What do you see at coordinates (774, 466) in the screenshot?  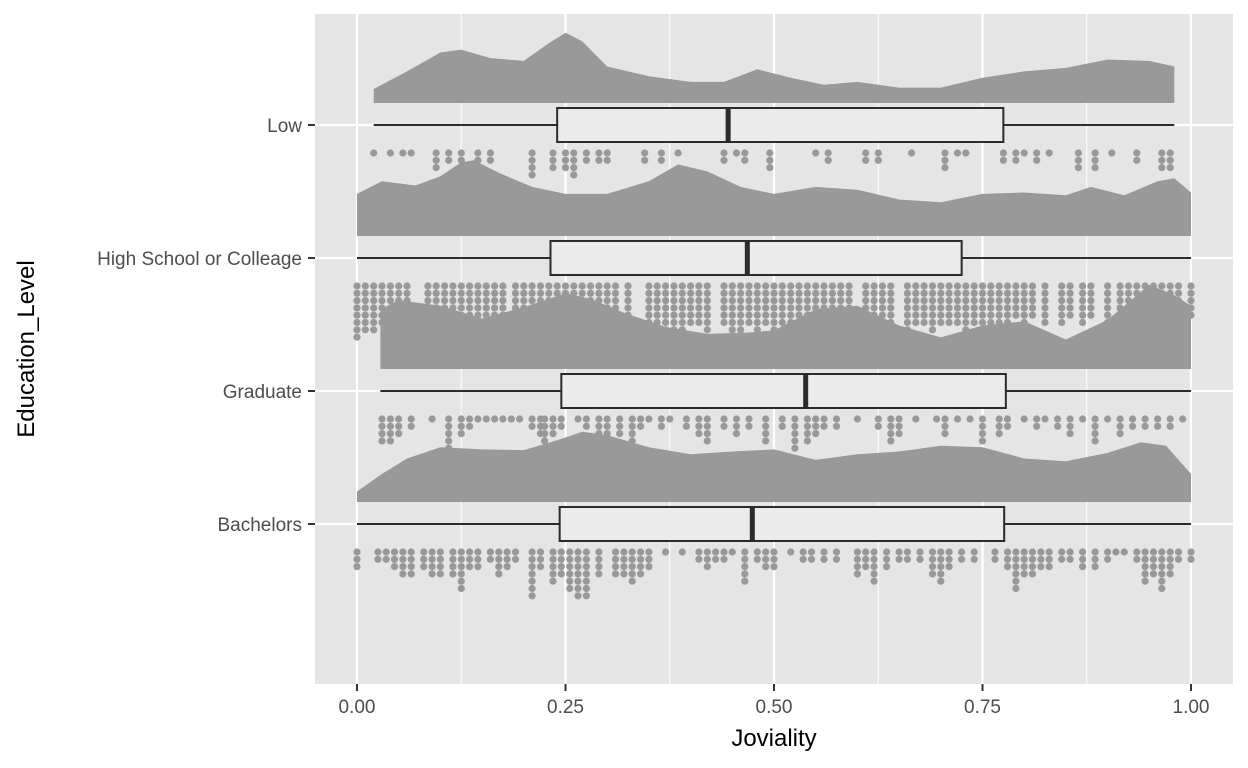 I see `density-cloud` at bounding box center [774, 466].